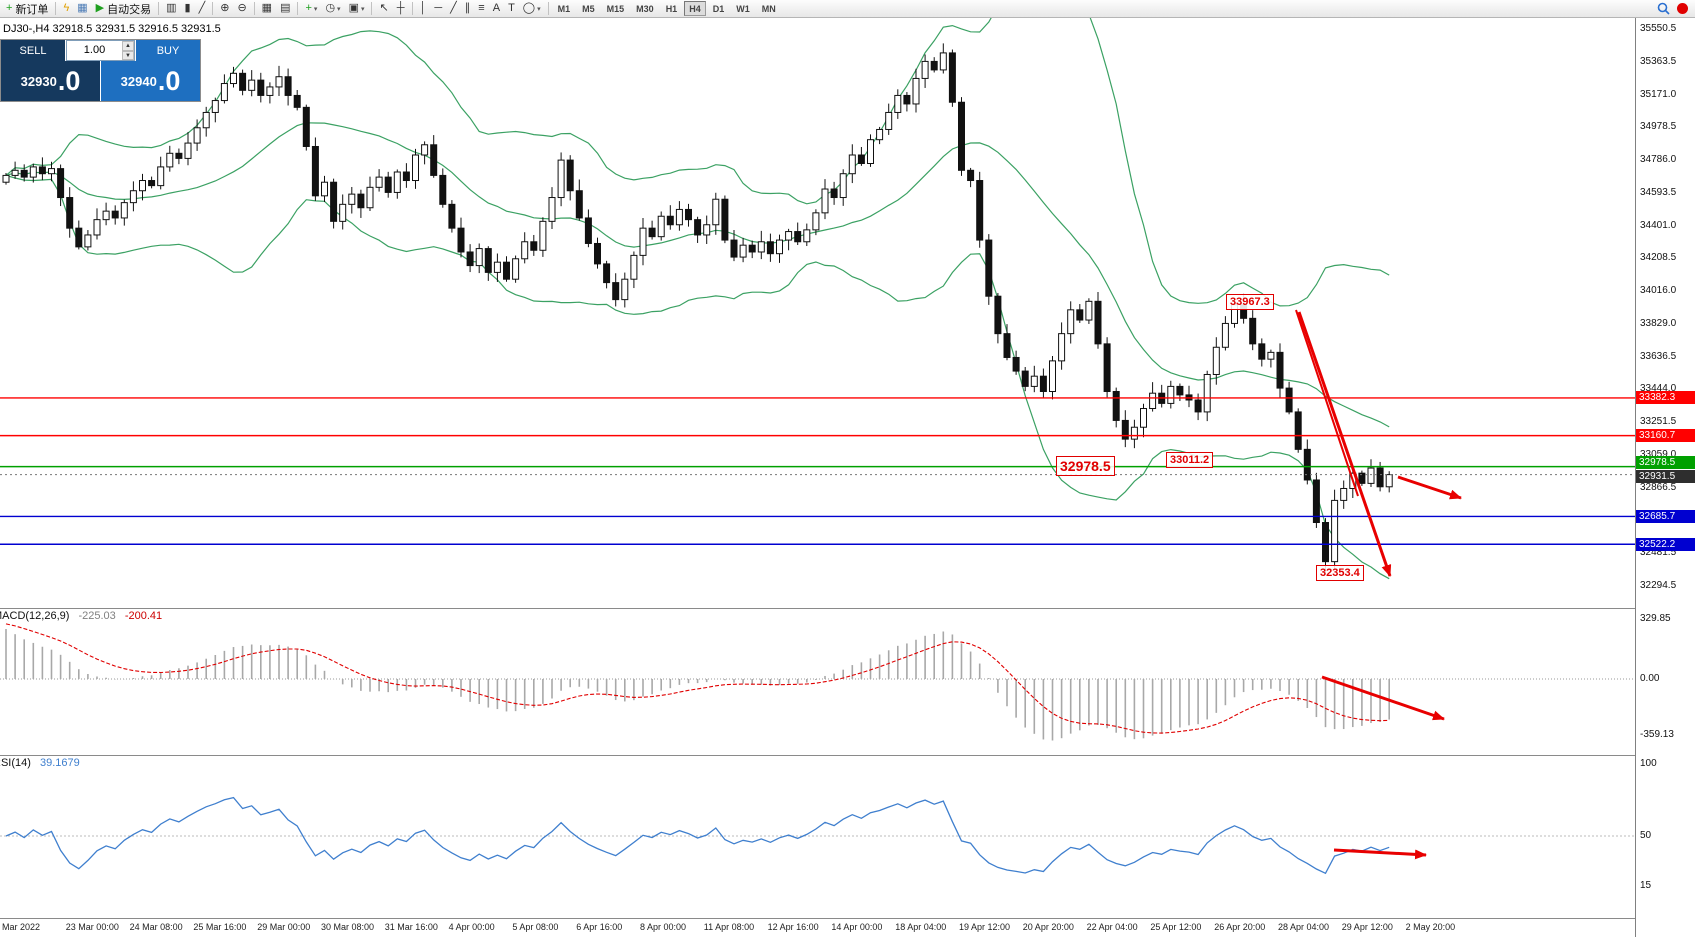 This screenshot has height=937, width=1695. I want to click on time-axis-label: 29 Apr 12:00, so click(1367, 927).